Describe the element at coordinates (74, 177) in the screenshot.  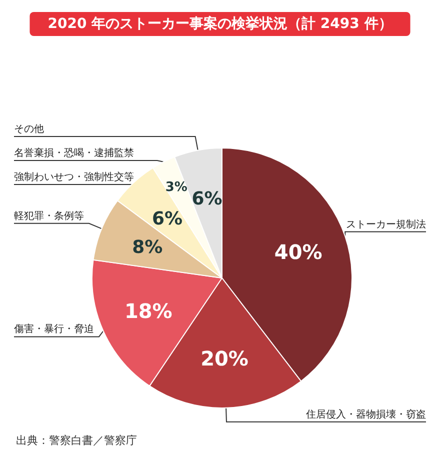
I see `slice-label: 強制わいせつ・強制性交等` at that location.